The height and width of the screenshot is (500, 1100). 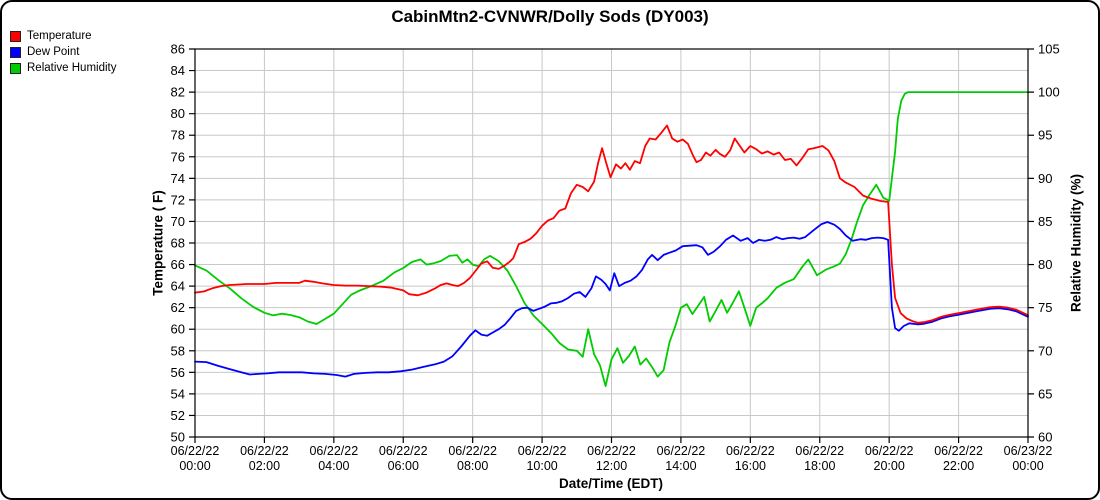 I want to click on left-tick-label: 60, so click(x=178, y=329).